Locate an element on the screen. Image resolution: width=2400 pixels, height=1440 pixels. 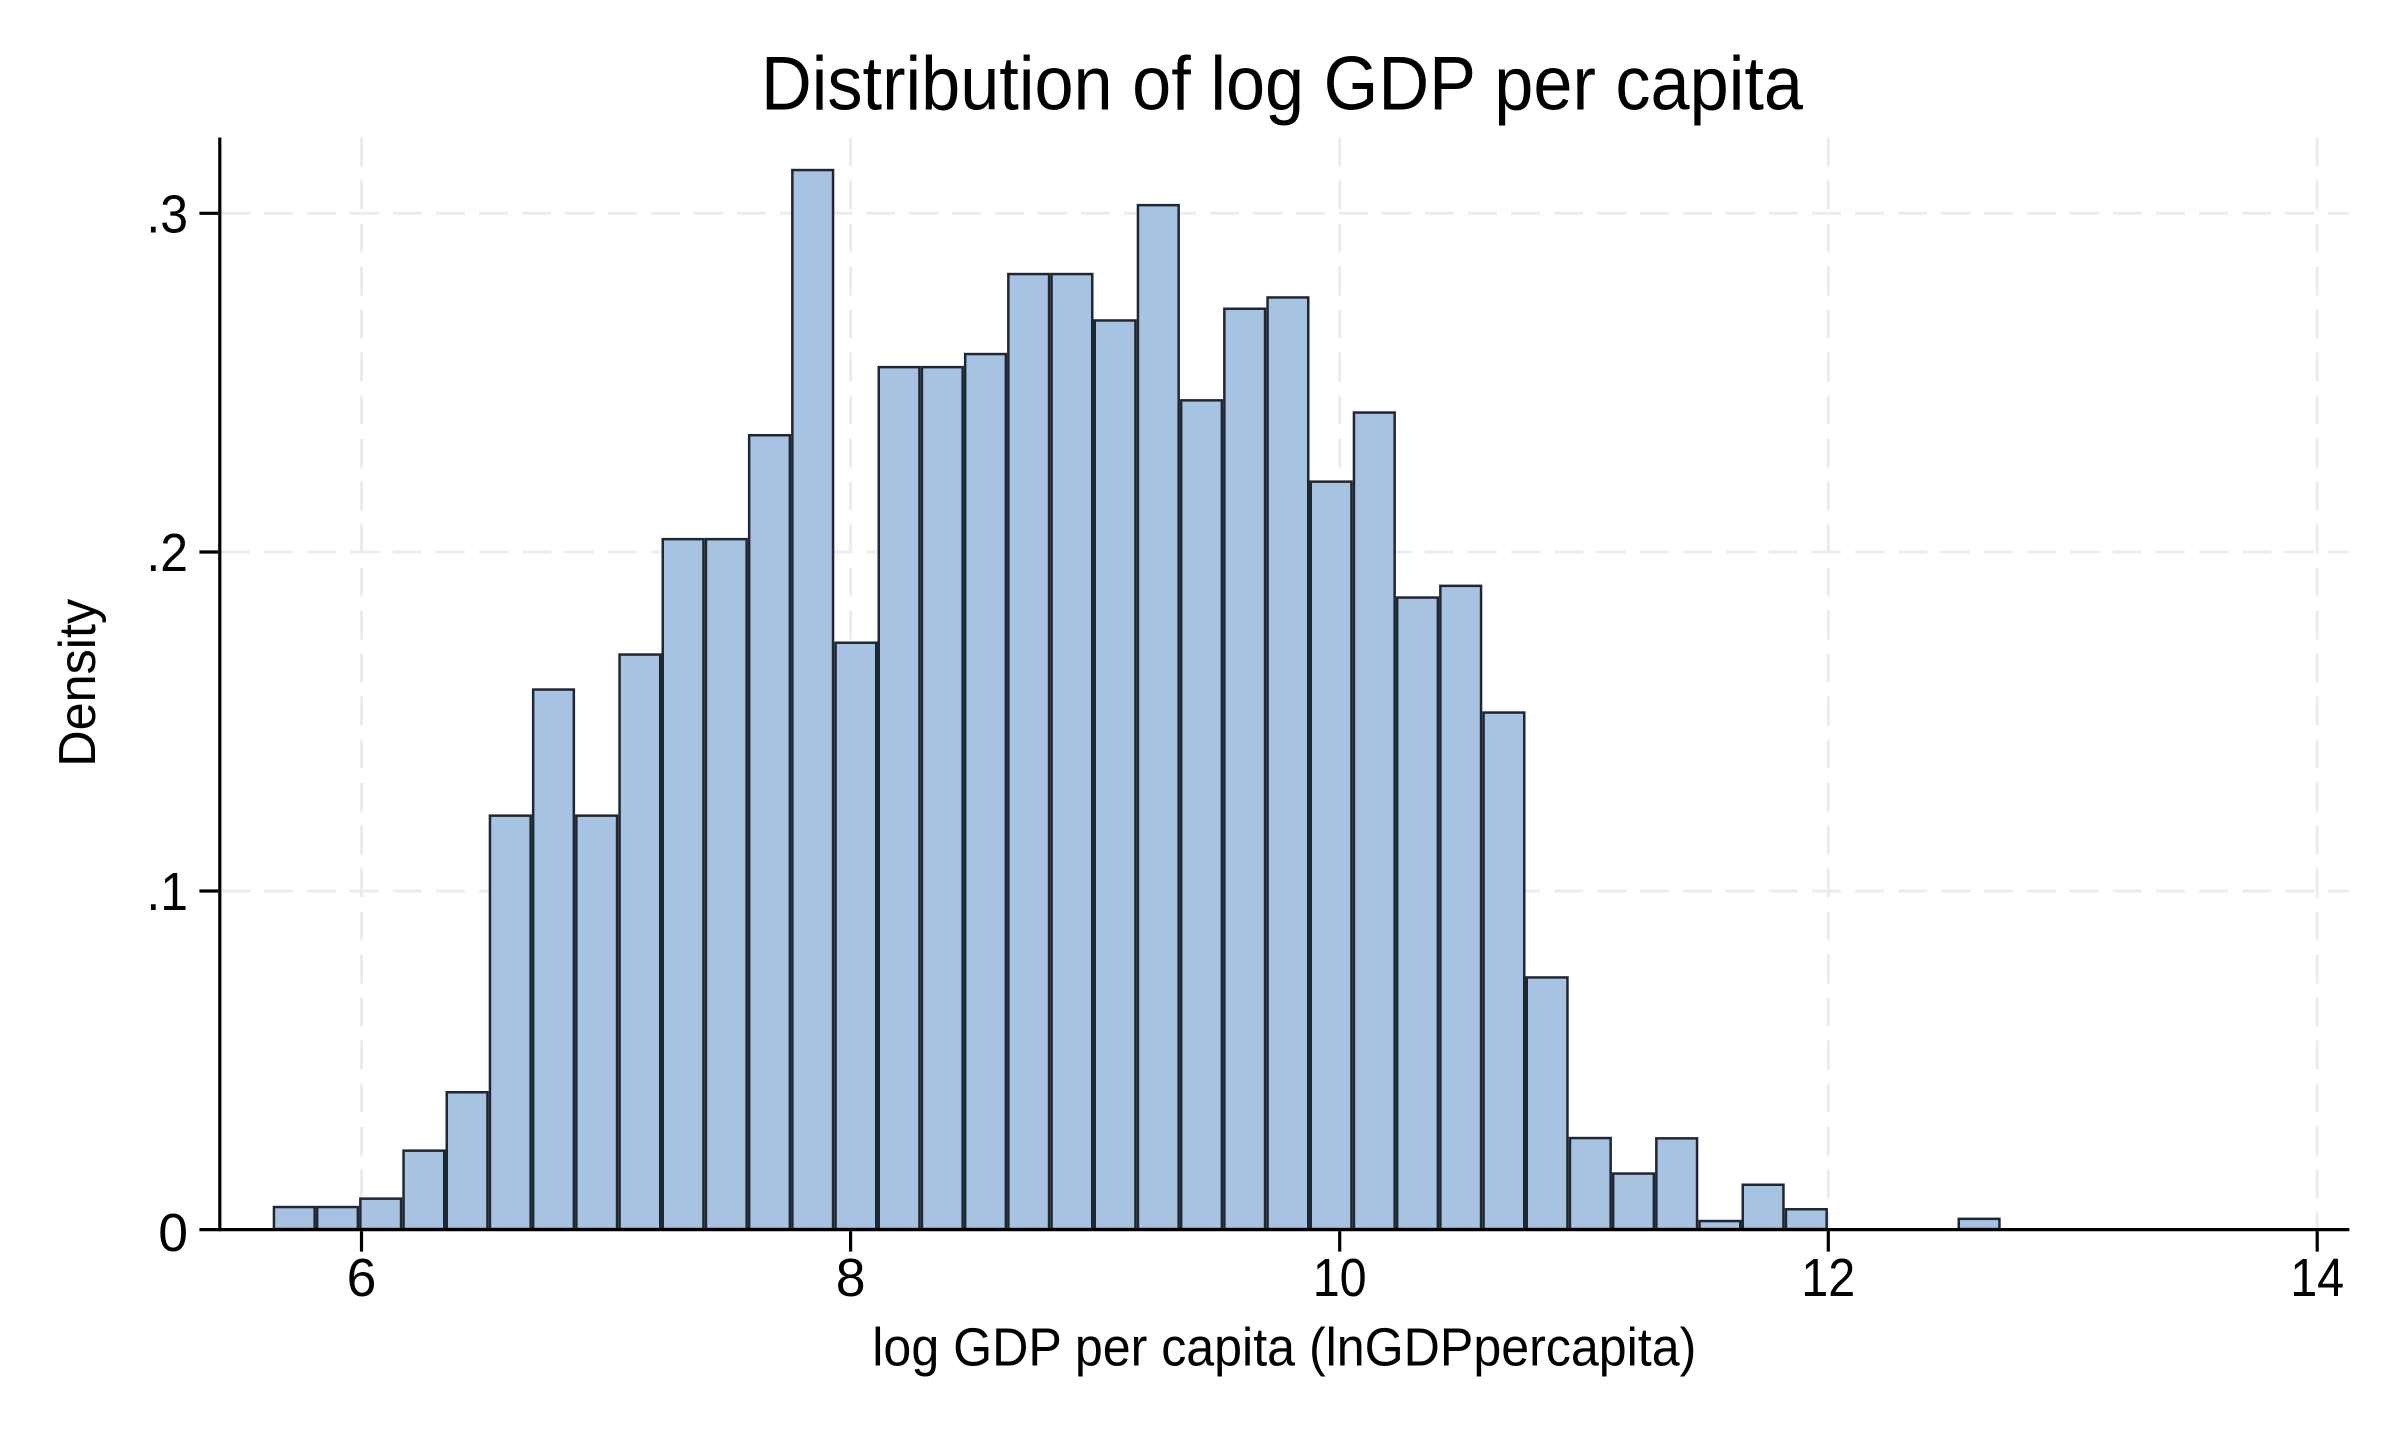
svg-text: 10 is located at coordinates (1340, 1278).